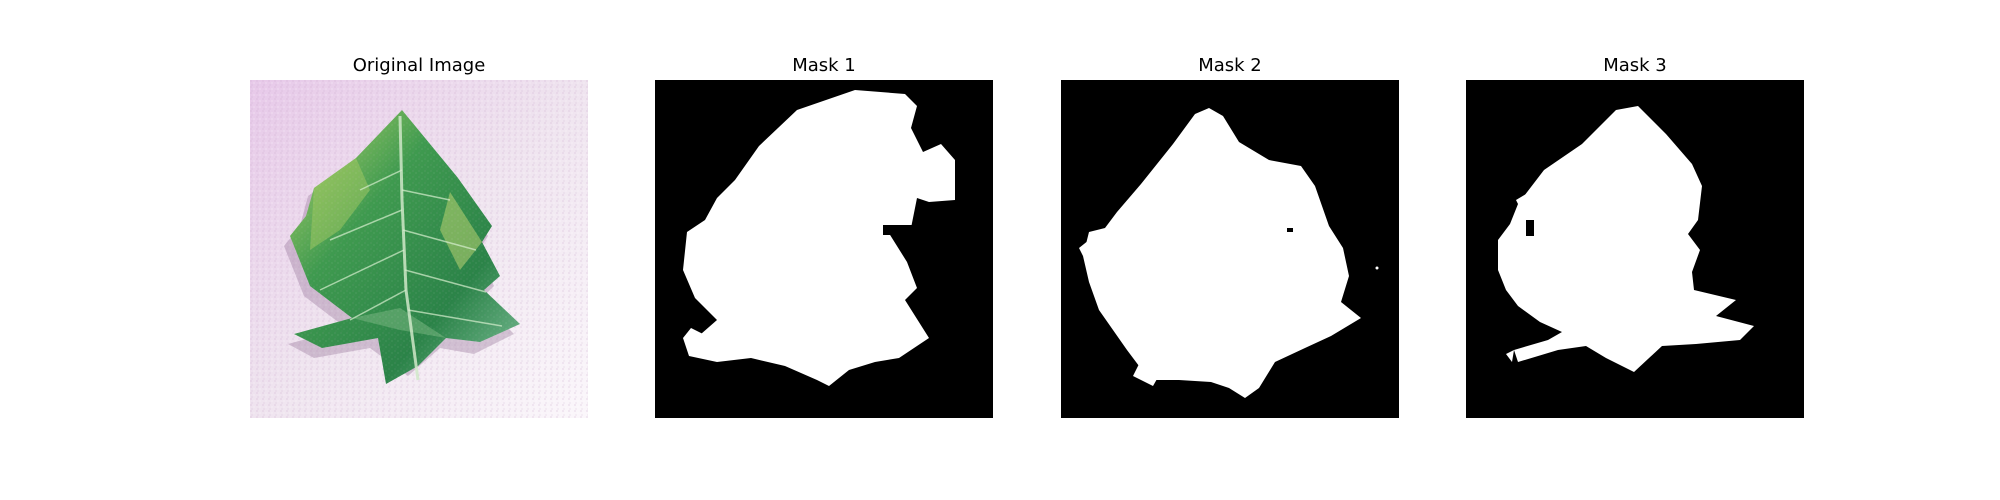  Describe the element at coordinates (819, 238) in the screenshot. I see `mask-1-shape` at that location.